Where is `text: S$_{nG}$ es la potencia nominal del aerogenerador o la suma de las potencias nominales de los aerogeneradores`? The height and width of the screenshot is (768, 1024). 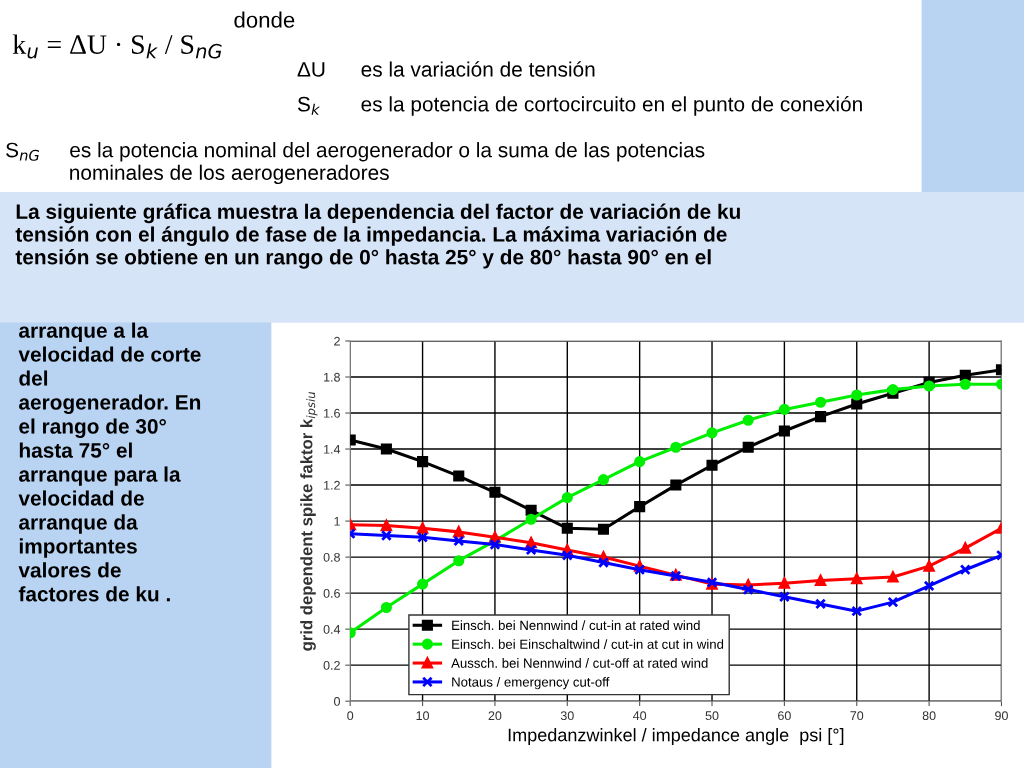
text: S$_{nG}$ es la potencia nominal del aerogenerador o la suma de las potencias nominales de los aerogeneradores is located at coordinates (355, 163).